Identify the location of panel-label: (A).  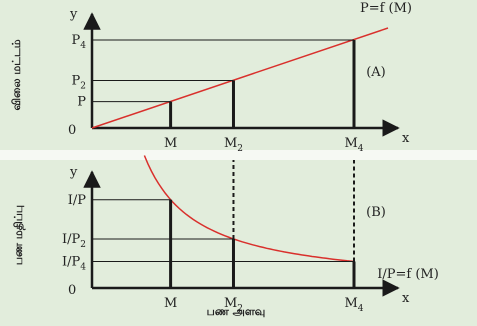
(376, 72).